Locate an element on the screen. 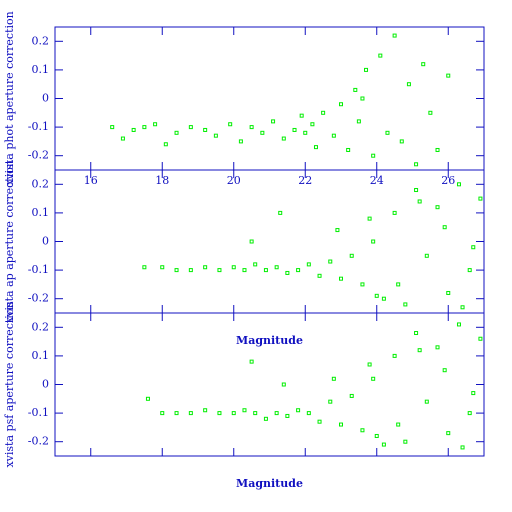  x-tick-label: 24 is located at coordinates (377, 180).